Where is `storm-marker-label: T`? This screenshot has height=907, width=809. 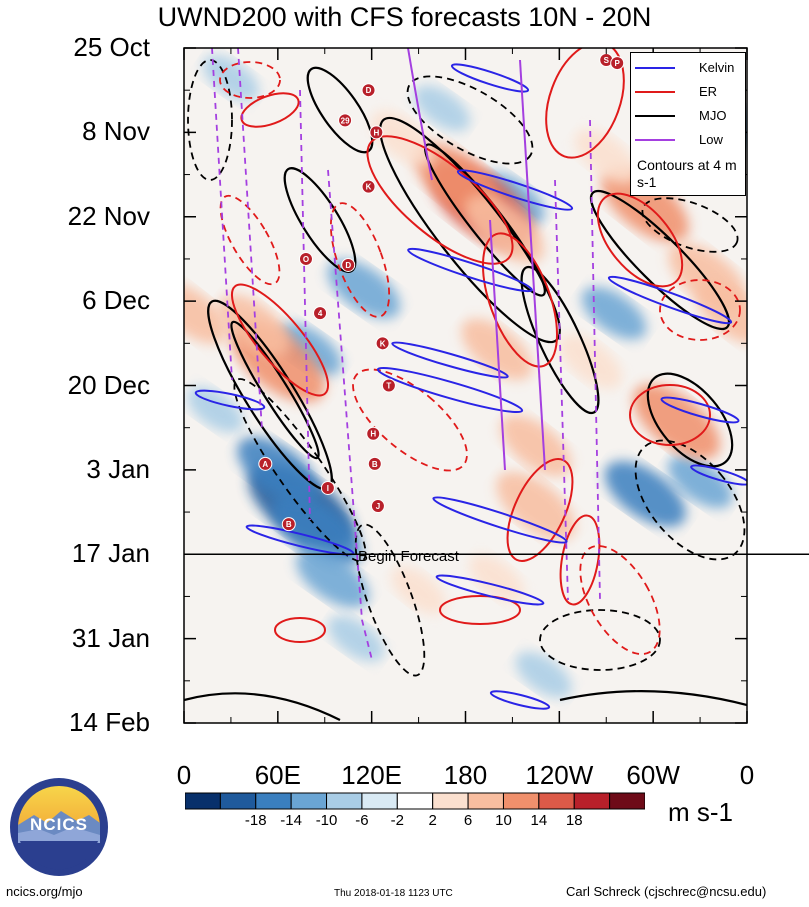
storm-marker-label: T is located at coordinates (388, 386).